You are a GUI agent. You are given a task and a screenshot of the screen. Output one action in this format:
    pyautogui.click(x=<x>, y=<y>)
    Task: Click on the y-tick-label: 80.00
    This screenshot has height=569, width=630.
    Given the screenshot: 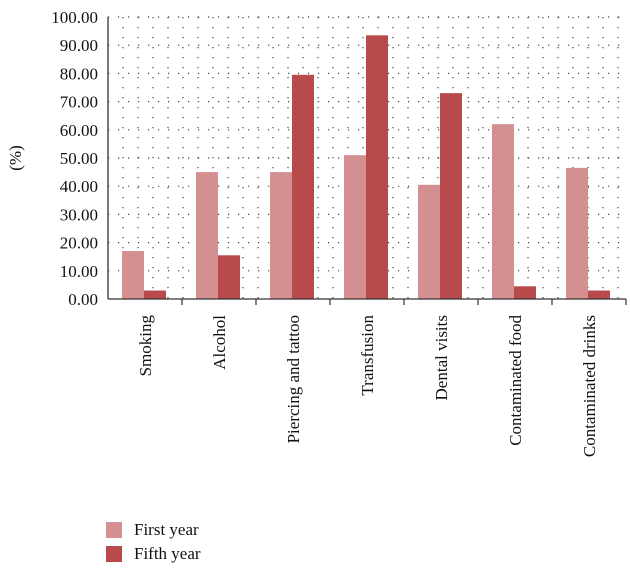 What is the action you would take?
    pyautogui.click(x=79, y=73)
    